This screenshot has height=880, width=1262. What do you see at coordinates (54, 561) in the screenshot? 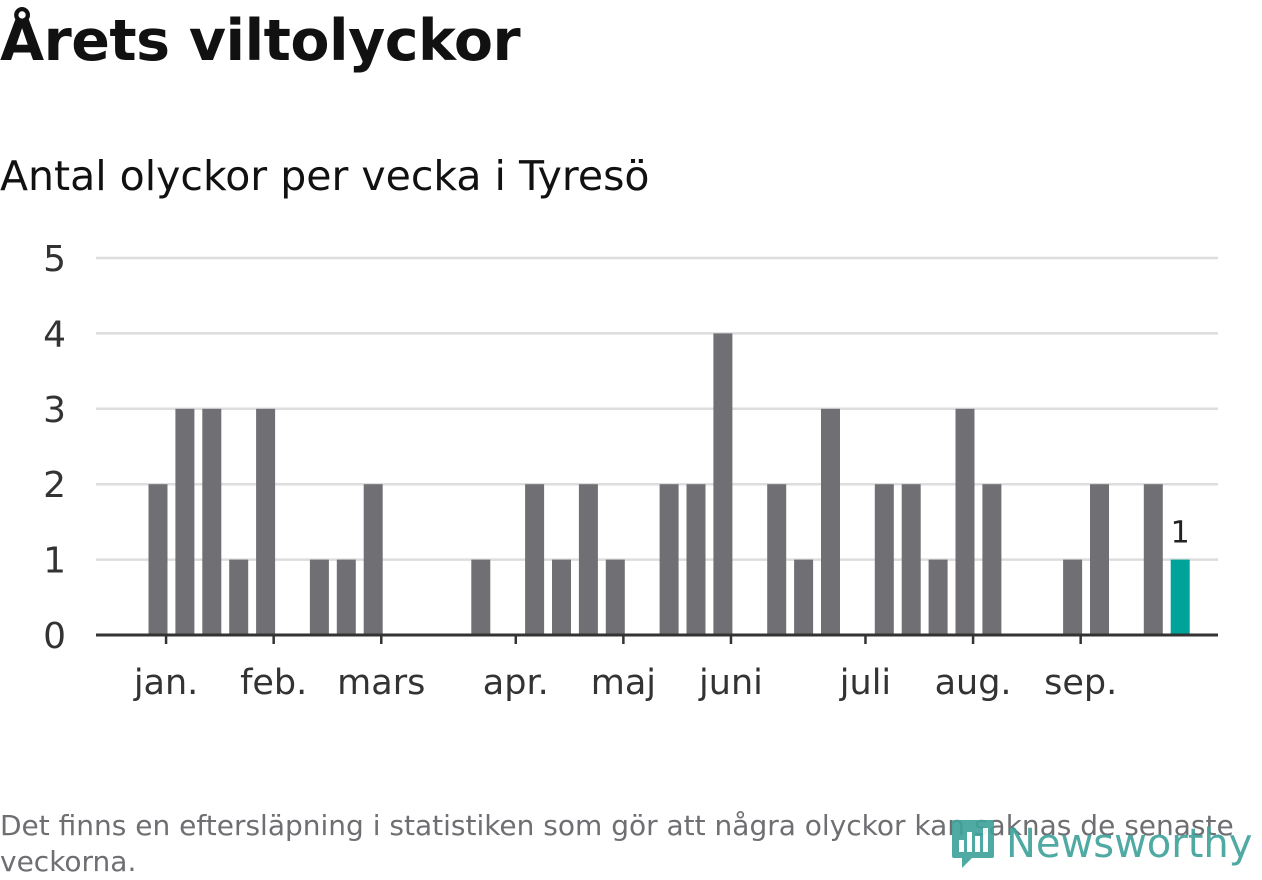
I see `y-tick-label: 1` at bounding box center [54, 561].